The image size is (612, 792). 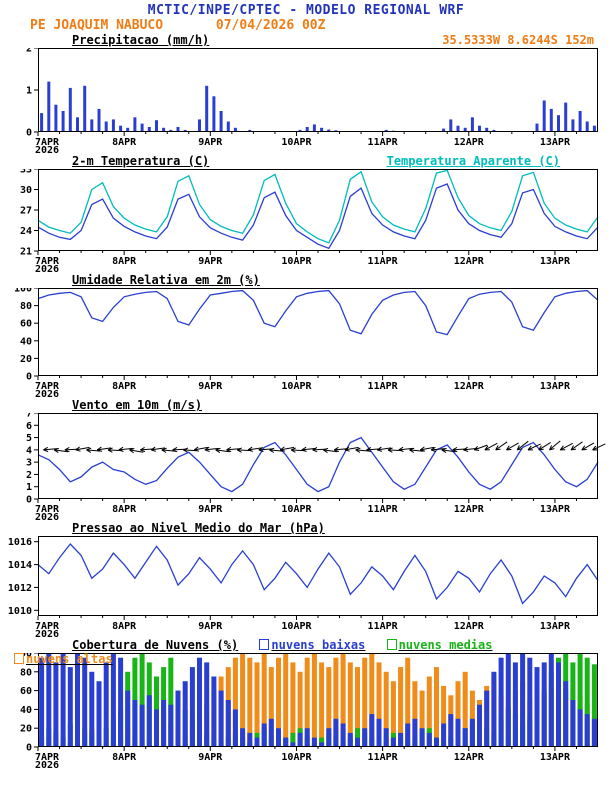 I want to click on svg-text: 1010, so click(x=20, y=611).